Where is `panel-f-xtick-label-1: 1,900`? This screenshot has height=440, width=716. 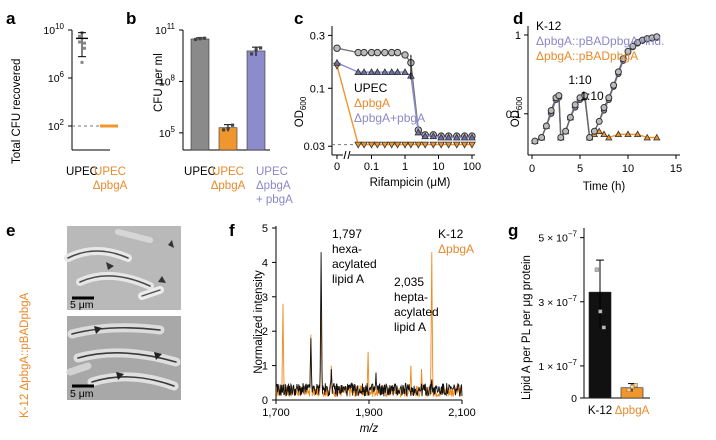
panel-f-xtick-label-1: 1,900 is located at coordinates (369, 413).